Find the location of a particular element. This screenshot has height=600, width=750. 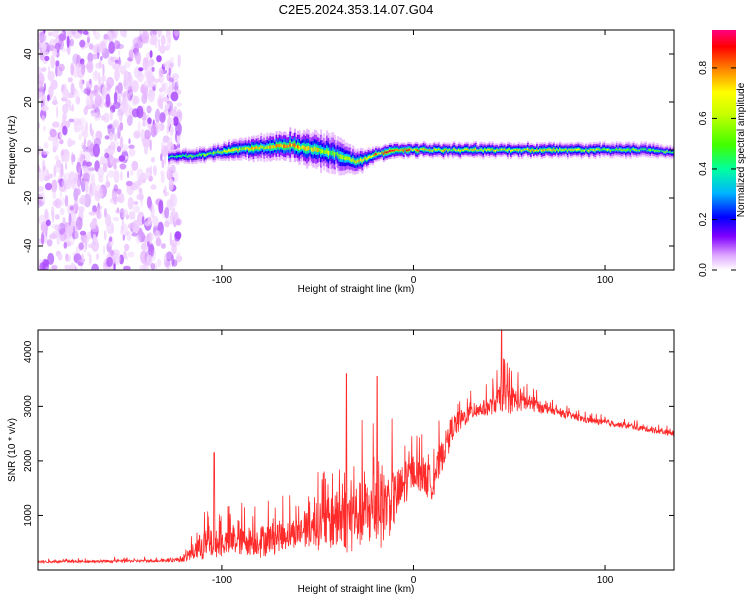

y-tick-label: -20 is located at coordinates (28, 197).